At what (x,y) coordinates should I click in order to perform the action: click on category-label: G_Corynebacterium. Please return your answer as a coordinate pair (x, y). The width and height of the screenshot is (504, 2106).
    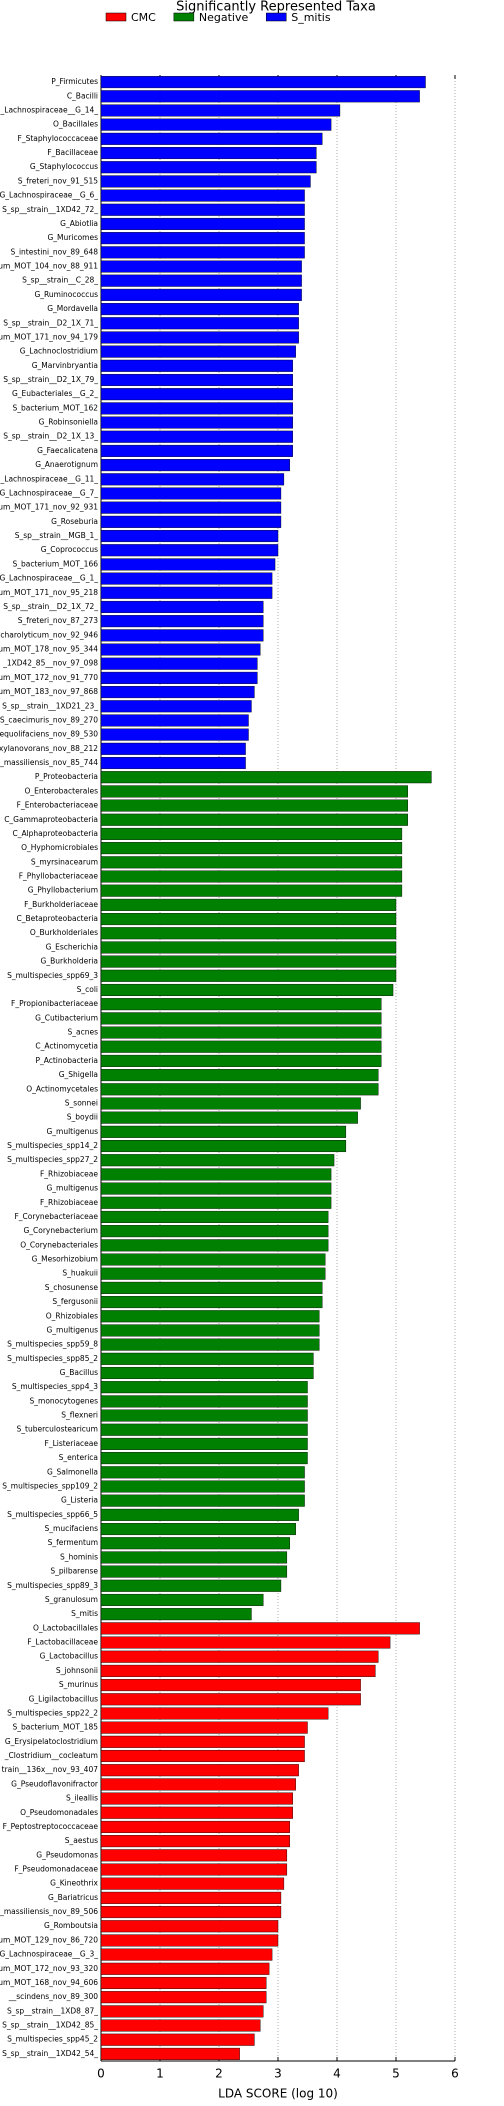
    Looking at the image, I should click on (60, 1230).